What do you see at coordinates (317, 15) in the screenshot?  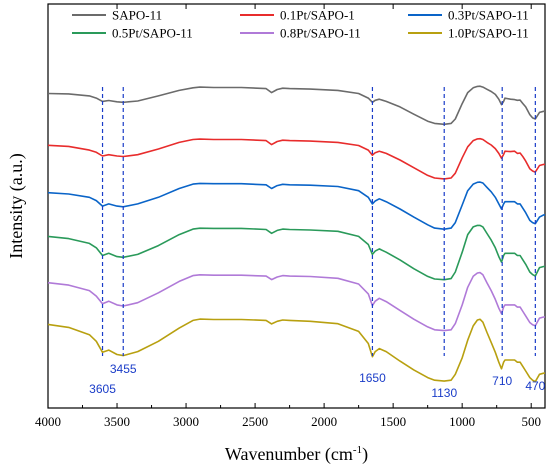 I see `legend-label-1: 0.1Pt/SAPO-1` at bounding box center [317, 15].